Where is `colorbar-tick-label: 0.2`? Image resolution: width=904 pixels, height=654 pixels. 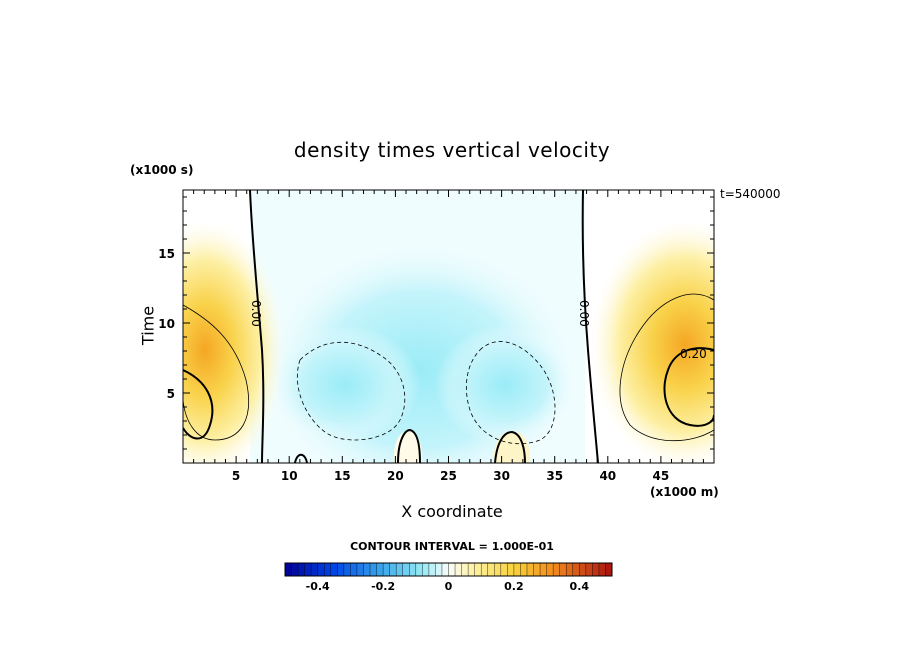
colorbar-tick-label: 0.2 is located at coordinates (514, 586).